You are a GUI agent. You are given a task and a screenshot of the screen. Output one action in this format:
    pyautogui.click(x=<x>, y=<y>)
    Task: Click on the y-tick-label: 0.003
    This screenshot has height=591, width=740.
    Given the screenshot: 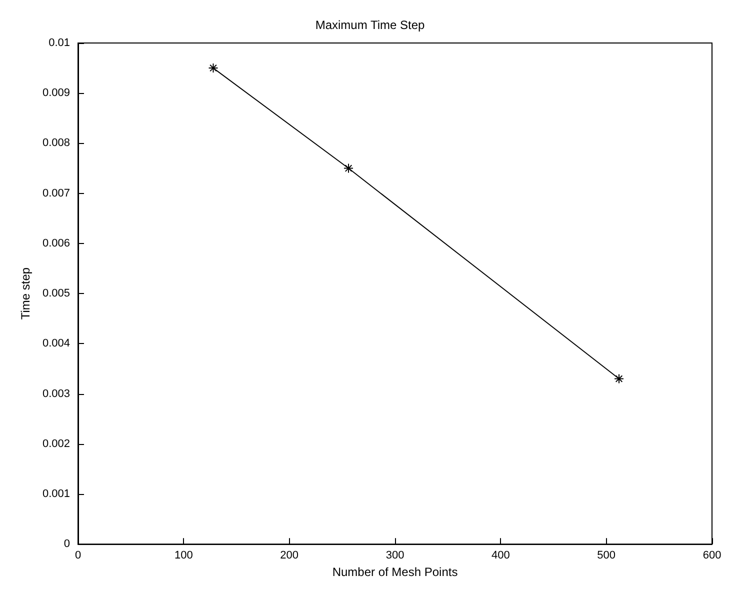 What is the action you would take?
    pyautogui.click(x=56, y=394)
    